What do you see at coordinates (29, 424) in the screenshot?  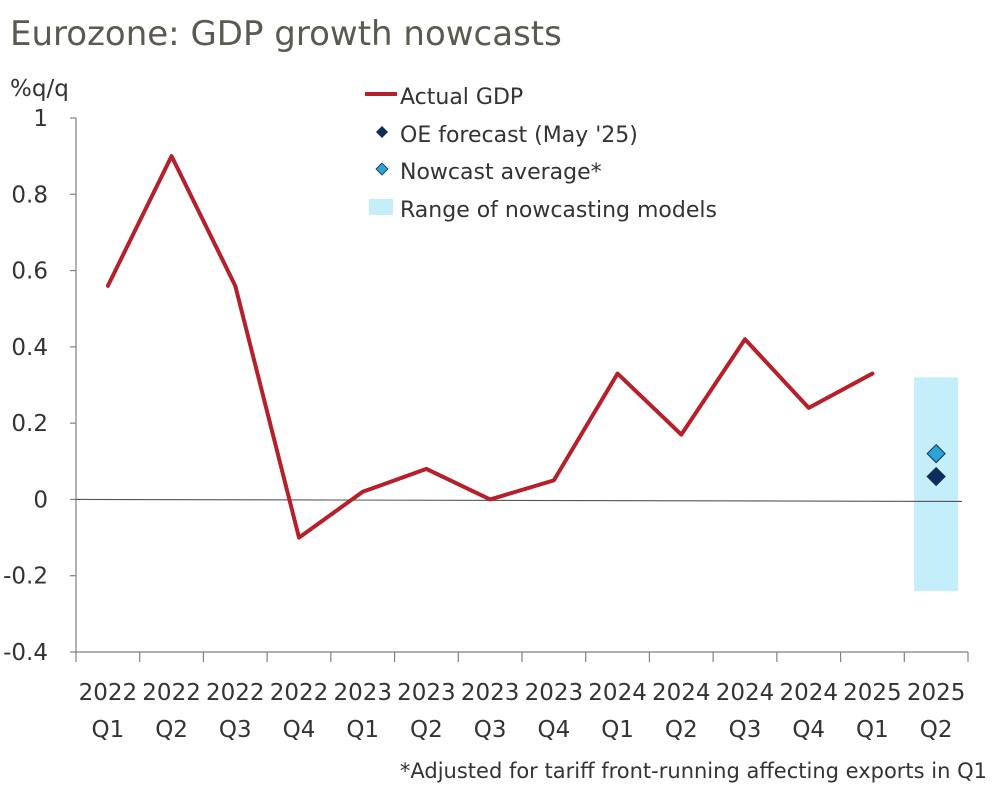 I see `y-tick-label: 0.2` at bounding box center [29, 424].